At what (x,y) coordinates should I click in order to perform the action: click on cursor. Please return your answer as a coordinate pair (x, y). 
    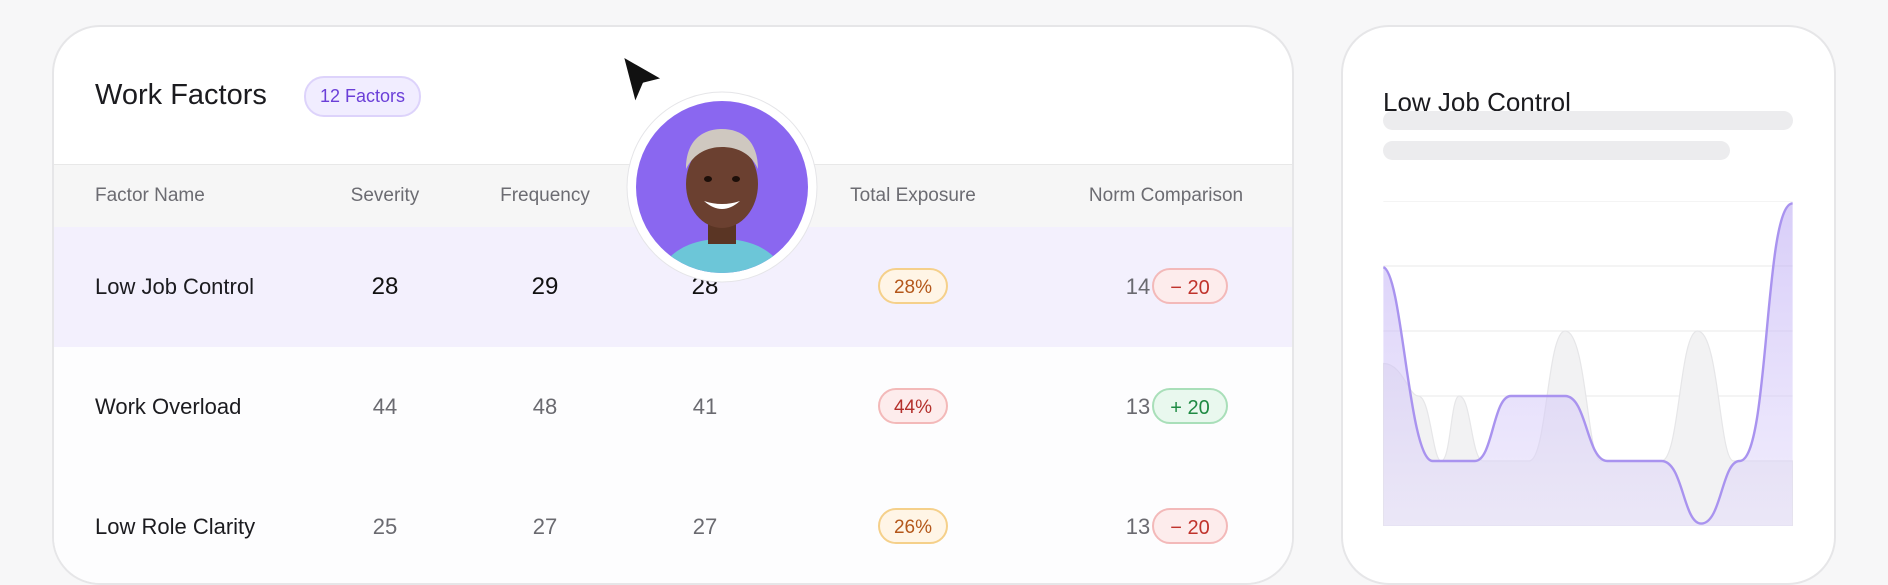
    Looking at the image, I should click on (643, 80).